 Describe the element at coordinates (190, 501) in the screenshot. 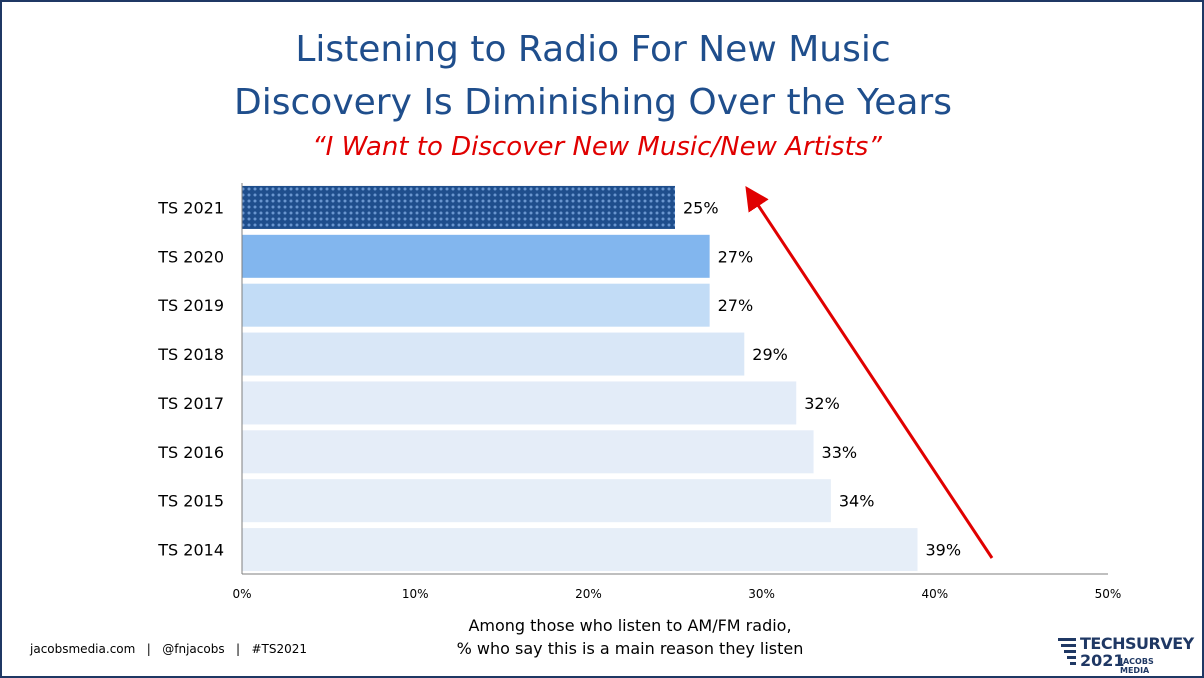

I see `category-label: TS 2015` at that location.